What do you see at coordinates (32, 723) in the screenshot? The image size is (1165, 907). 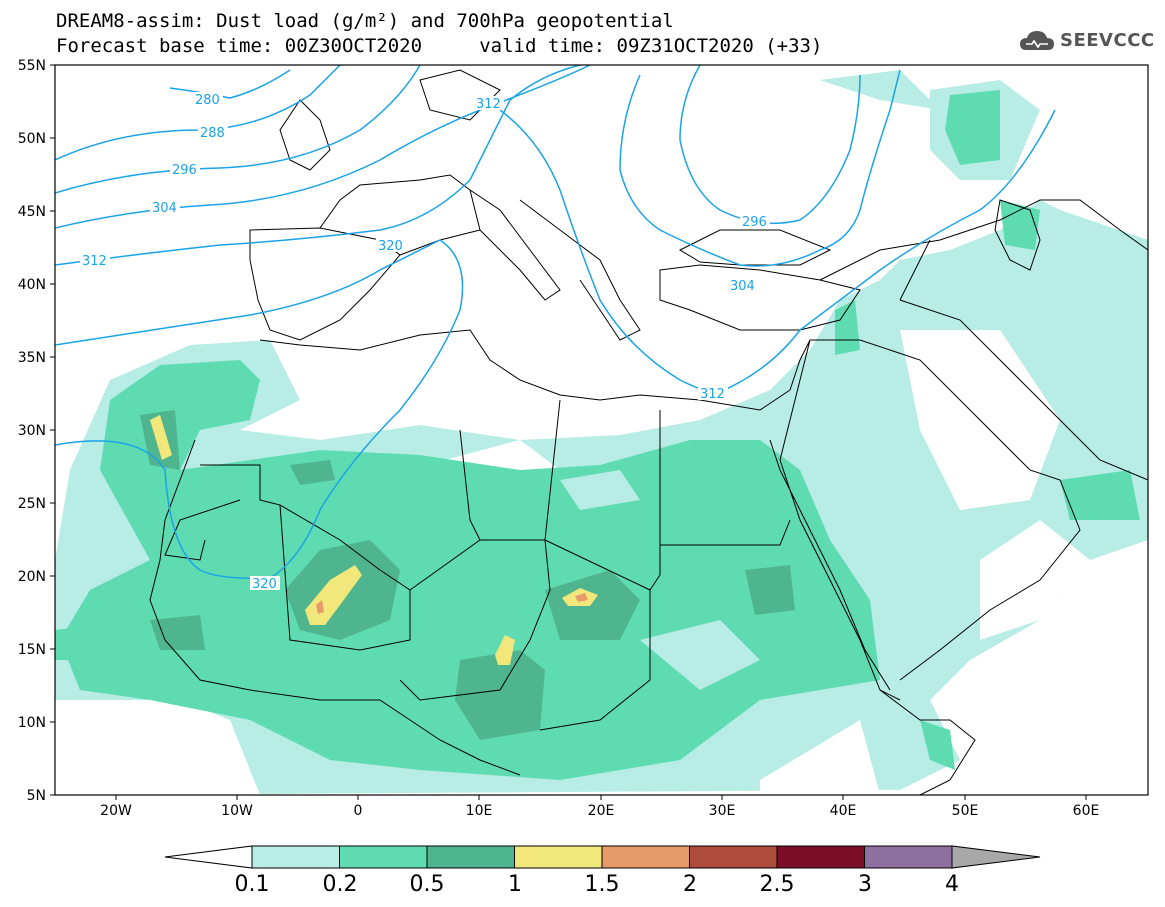 I see `lat-label: 10N` at bounding box center [32, 723].